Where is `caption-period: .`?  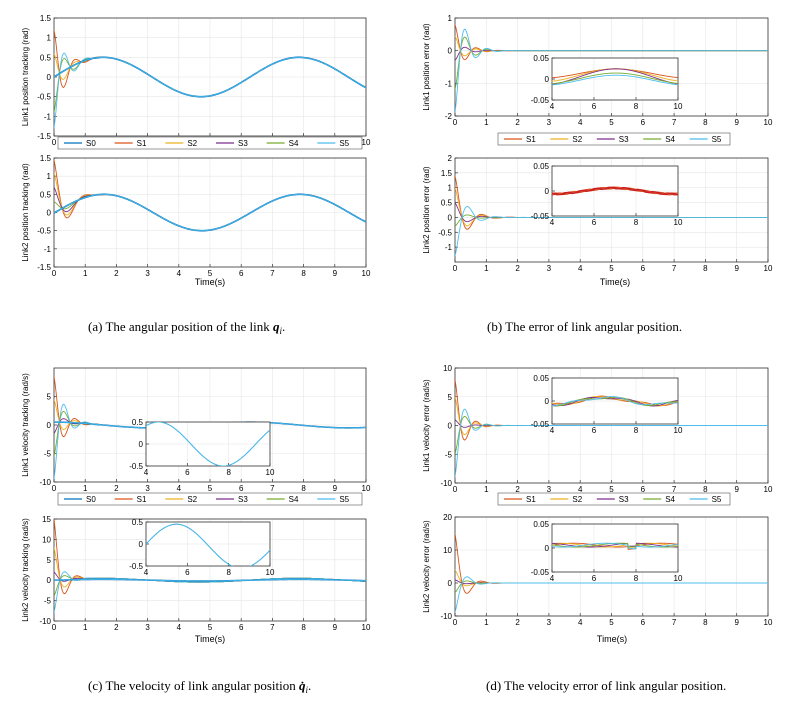 caption-period: . is located at coordinates (309, 685).